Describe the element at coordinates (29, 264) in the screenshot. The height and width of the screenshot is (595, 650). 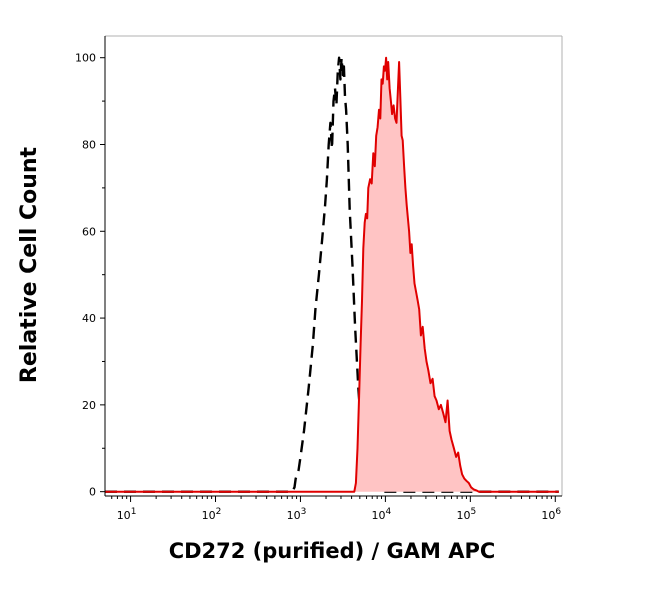
I see `y-axis-label: Relative Cell Count` at that location.